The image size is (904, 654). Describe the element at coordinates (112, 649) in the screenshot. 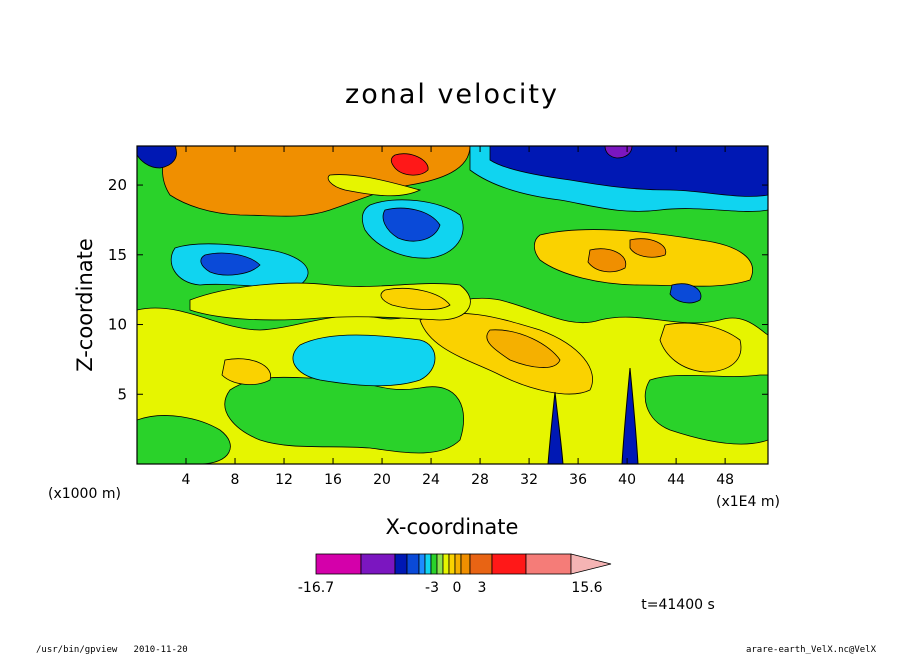

I see `footer-left: /usr/bin/gpview 2010-11-20` at that location.